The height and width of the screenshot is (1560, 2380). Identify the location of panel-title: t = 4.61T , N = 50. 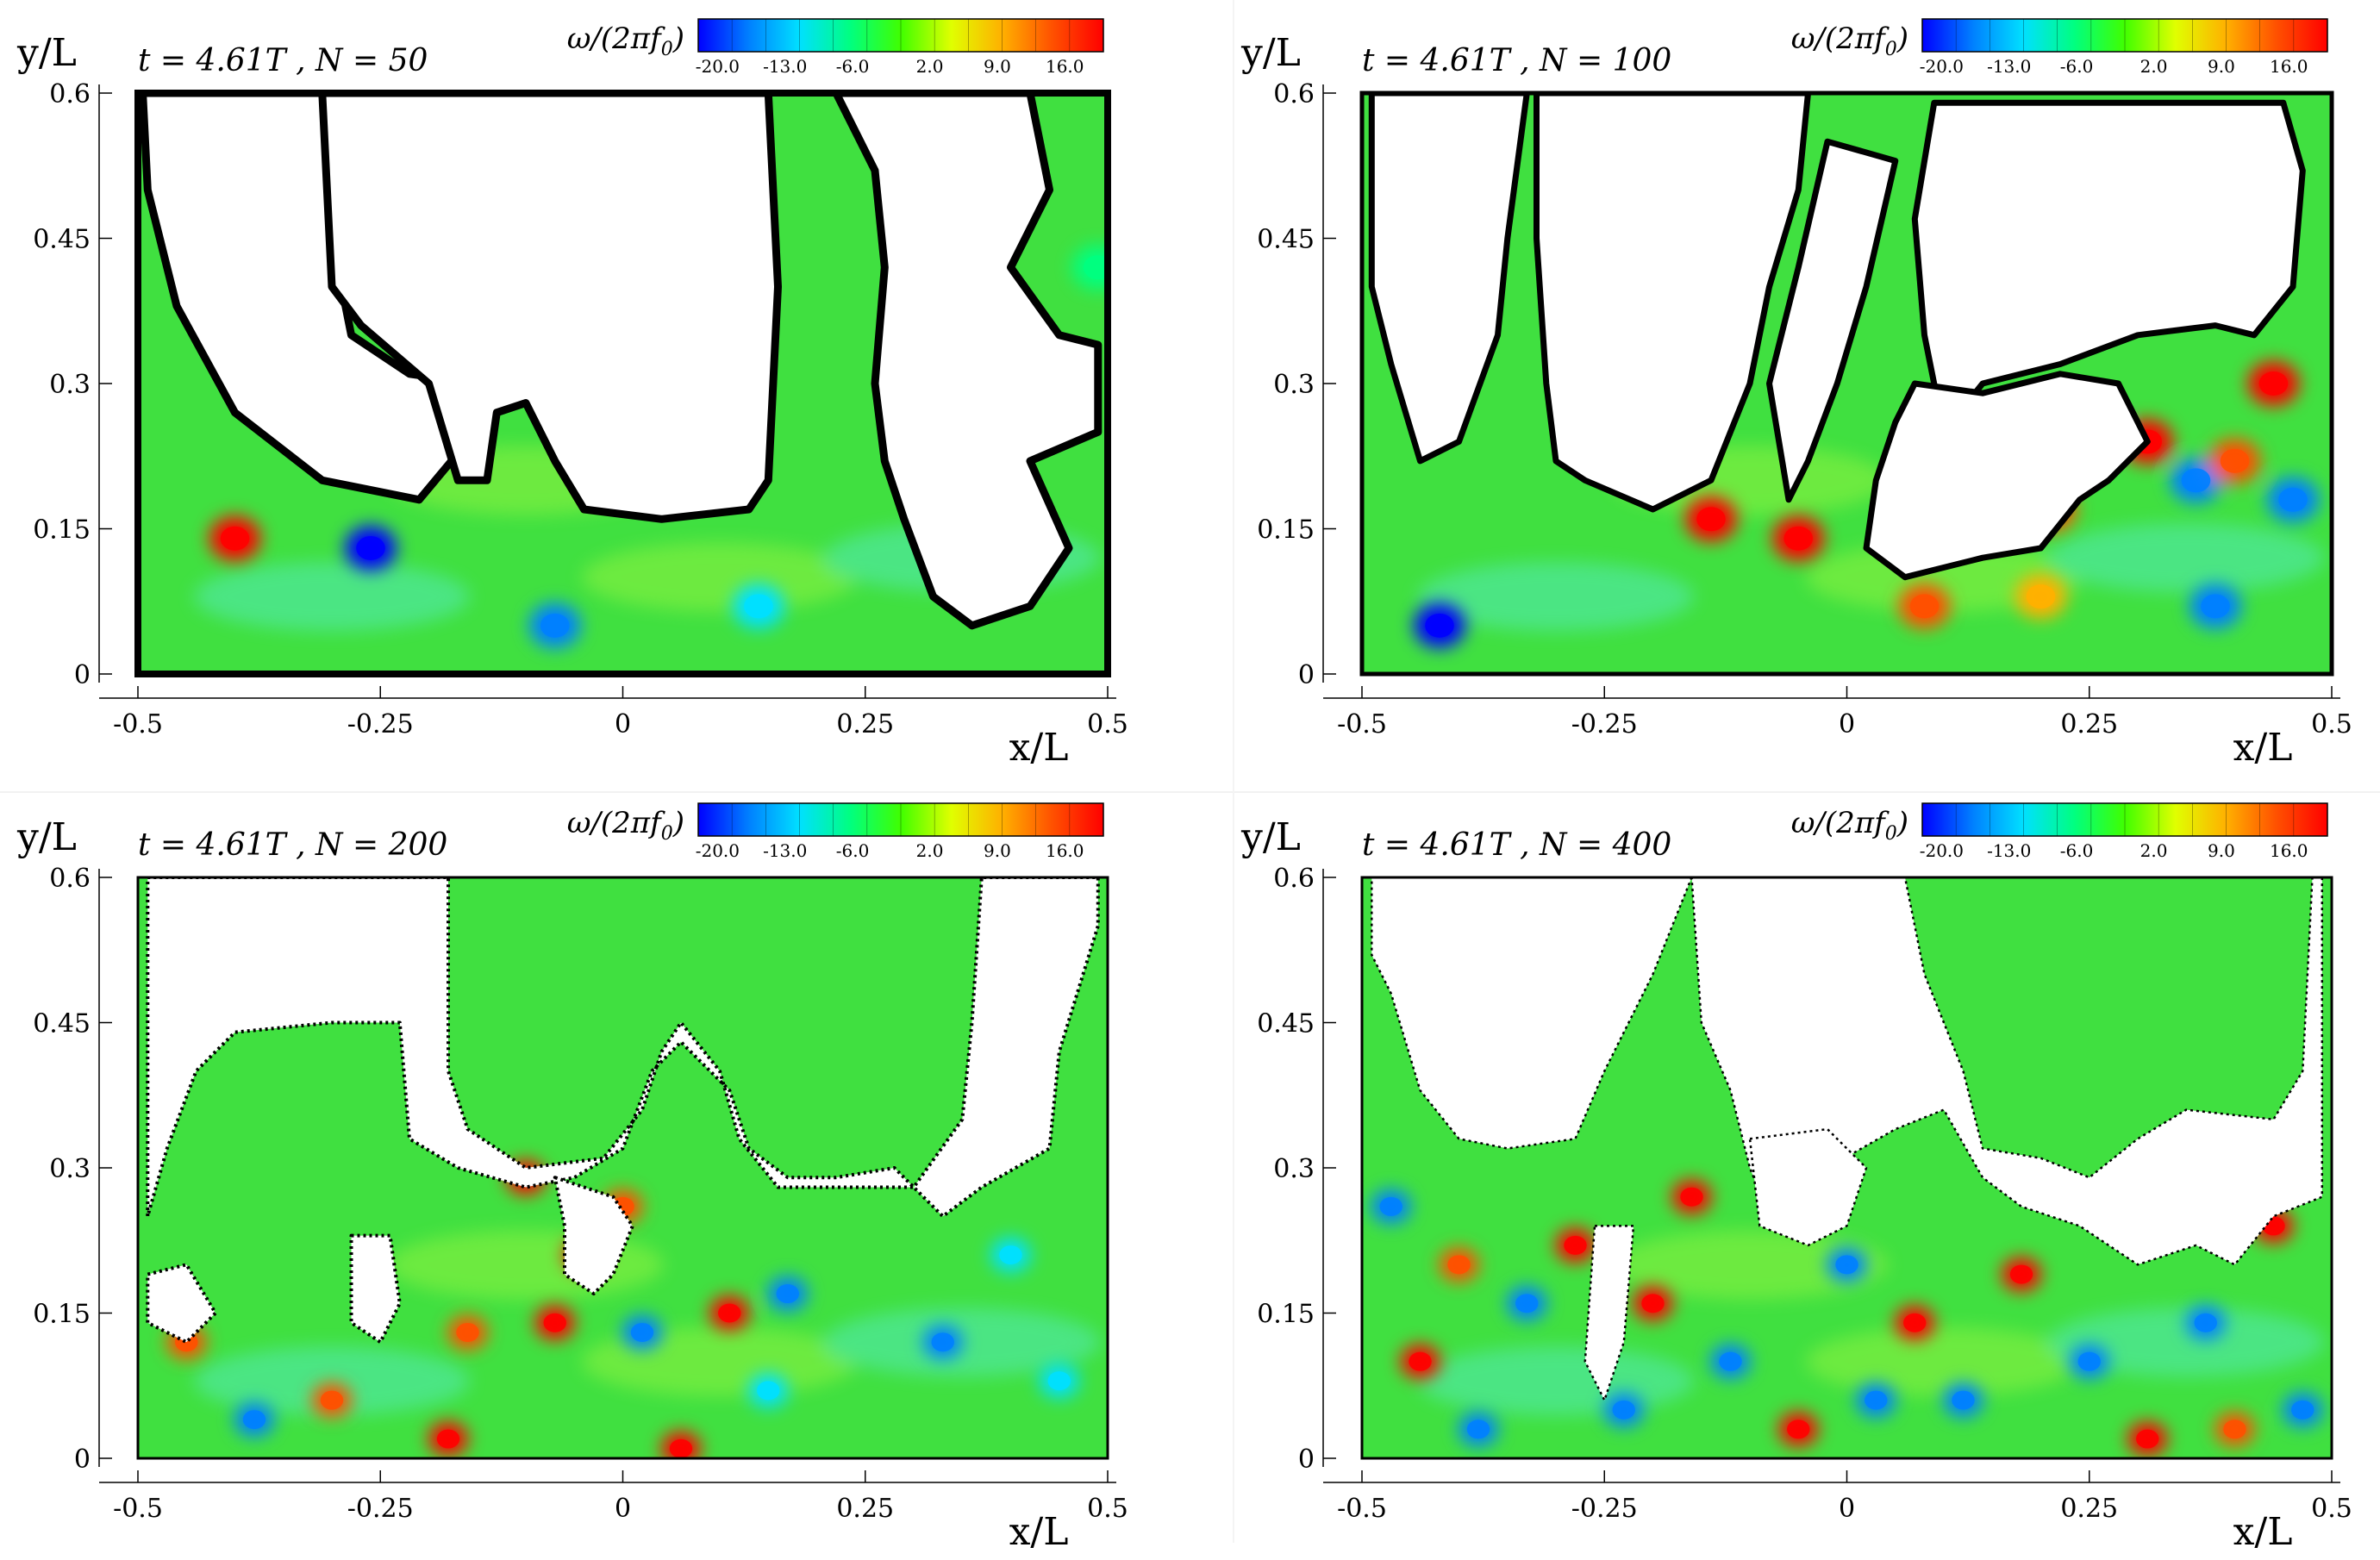
(283, 61).